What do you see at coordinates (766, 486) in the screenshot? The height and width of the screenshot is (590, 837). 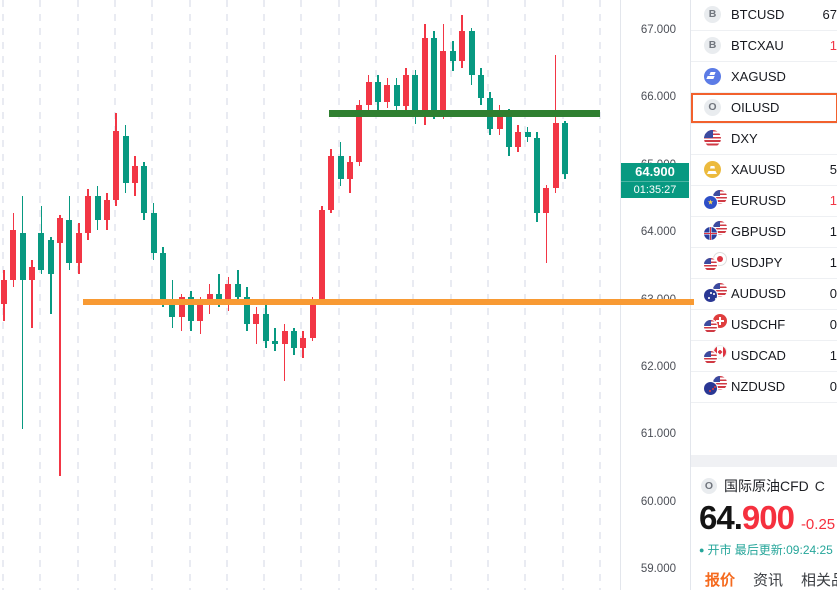 I see `instrument-name: 国际原油CFD` at bounding box center [766, 486].